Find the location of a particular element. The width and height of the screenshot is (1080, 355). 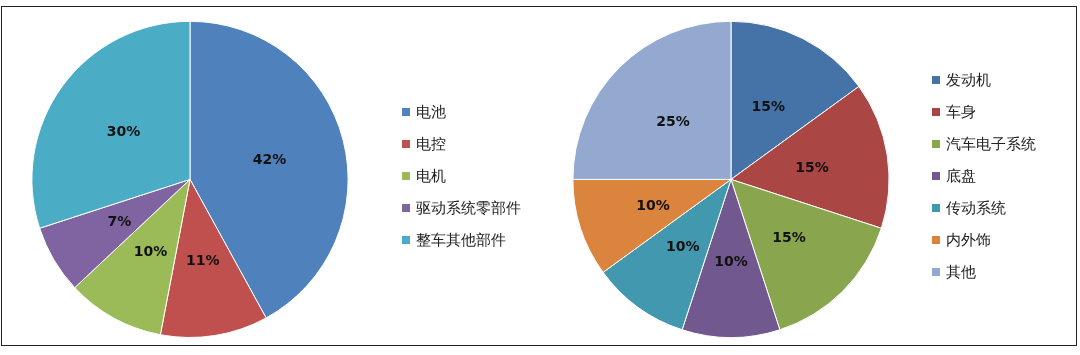

data-label: 11% is located at coordinates (203, 260).